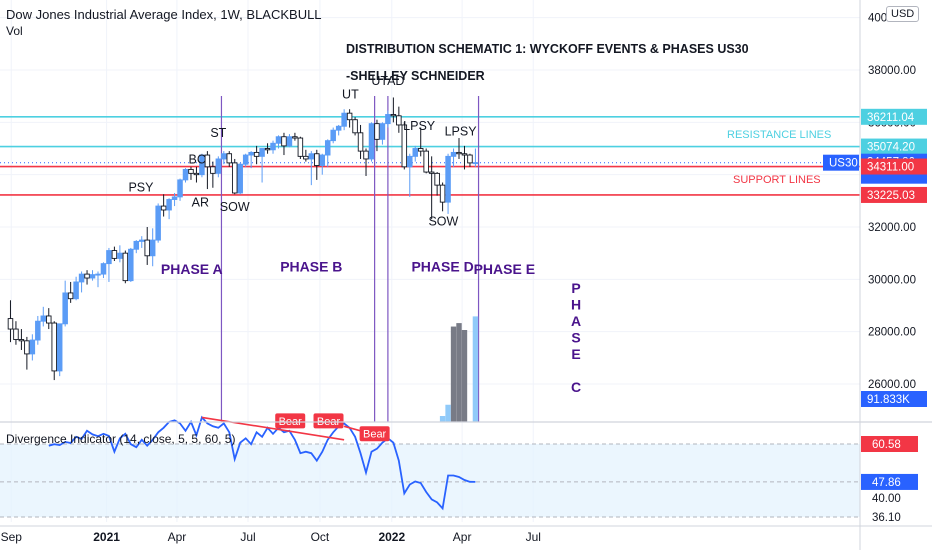  Describe the element at coordinates (320, 537) in the screenshot. I see `x-tick-label: Oct` at that location.